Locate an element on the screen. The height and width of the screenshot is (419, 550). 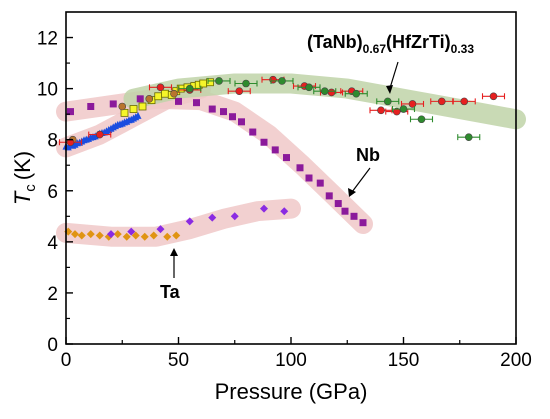
y-tick-label: 8 is located at coordinates (52, 141).